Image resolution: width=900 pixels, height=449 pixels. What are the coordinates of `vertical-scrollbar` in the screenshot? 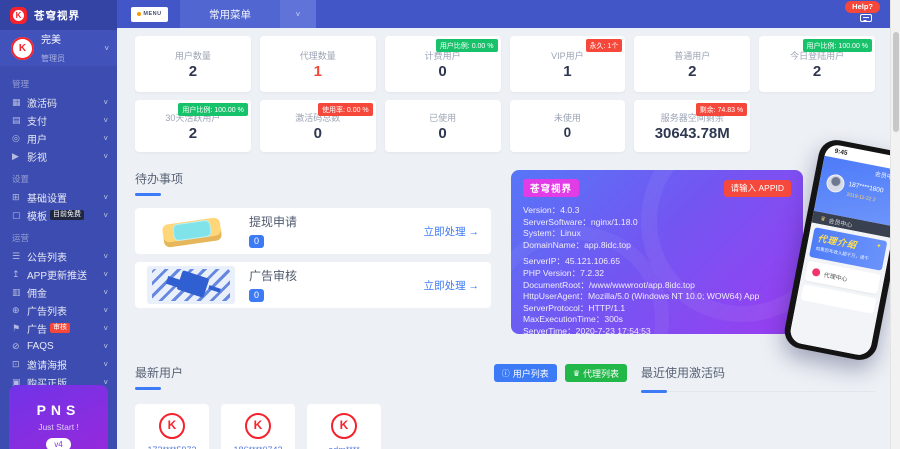 It's located at (895, 224).